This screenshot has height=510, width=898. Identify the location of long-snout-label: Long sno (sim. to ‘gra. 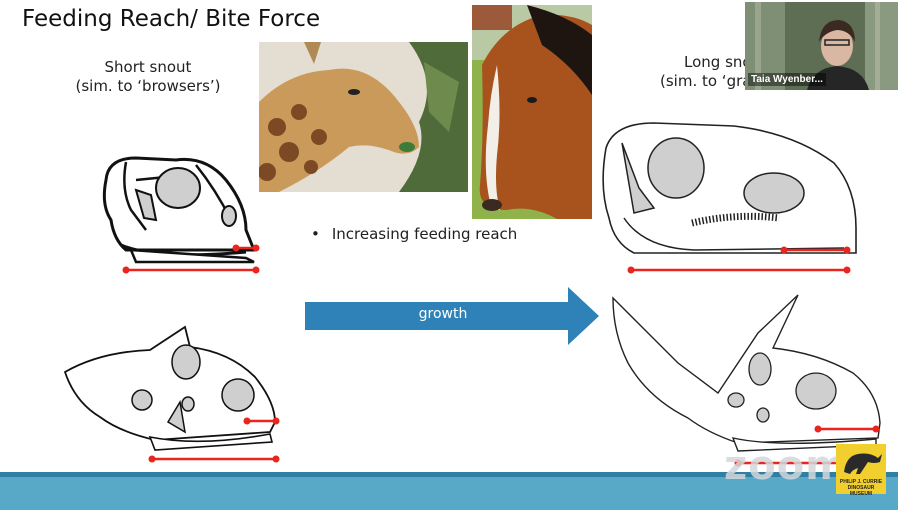
(708, 72).